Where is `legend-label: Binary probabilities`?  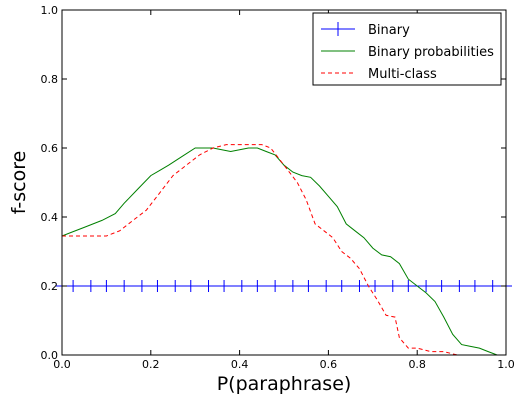
legend-label: Binary probabilities is located at coordinates (431, 52).